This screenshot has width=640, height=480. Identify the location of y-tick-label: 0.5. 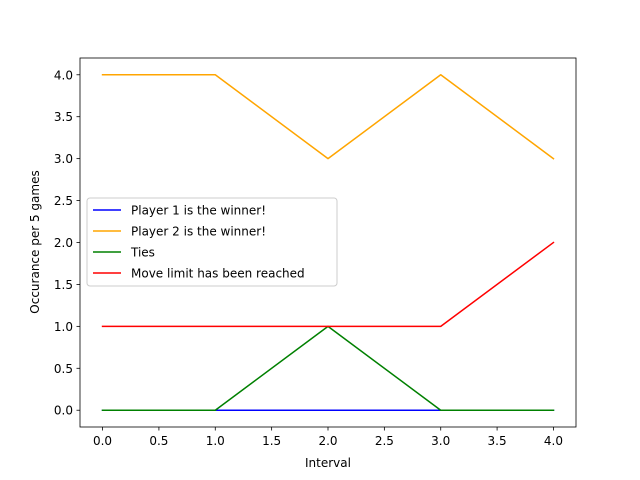
(63, 369).